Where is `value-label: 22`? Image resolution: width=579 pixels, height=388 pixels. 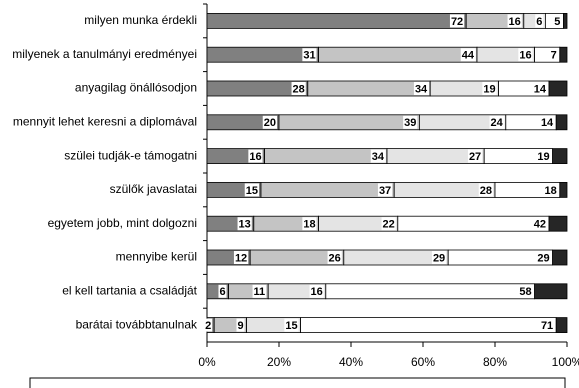
value-label: 22 is located at coordinates (389, 225).